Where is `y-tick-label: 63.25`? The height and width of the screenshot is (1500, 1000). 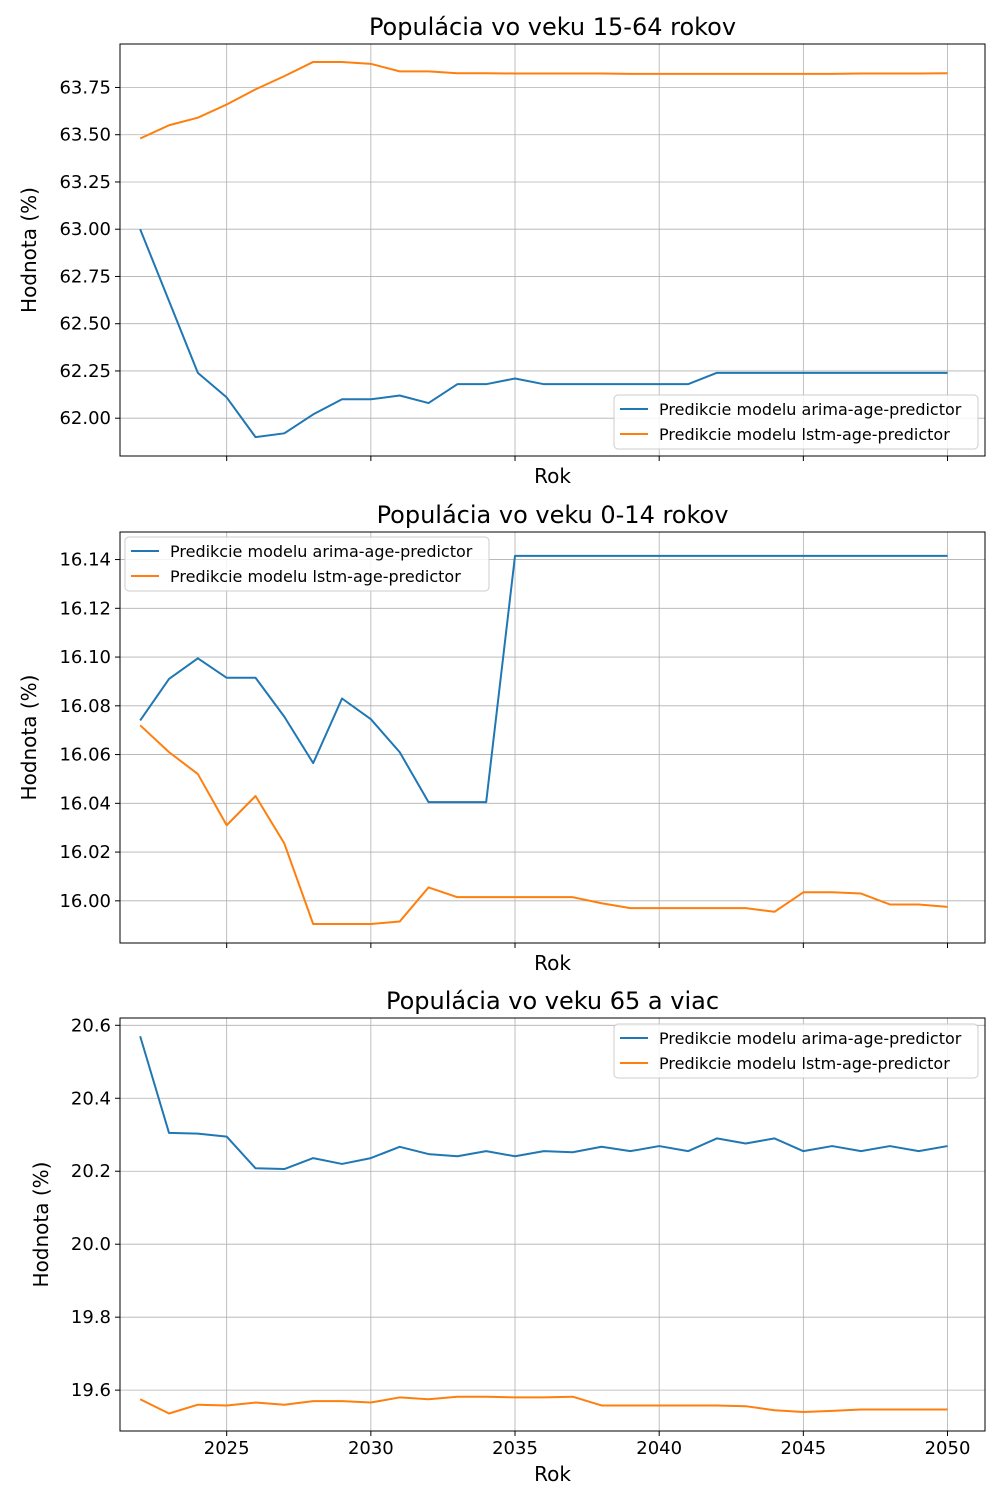 y-tick-label: 63.25 is located at coordinates (85, 182).